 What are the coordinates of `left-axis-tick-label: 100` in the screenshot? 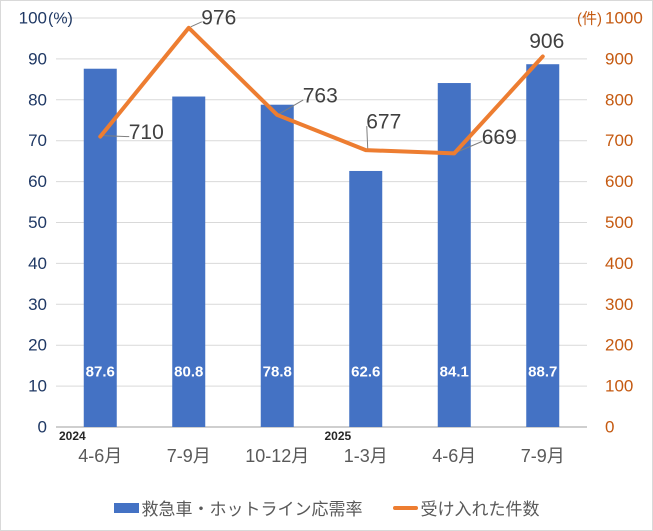 It's located at (33, 18).